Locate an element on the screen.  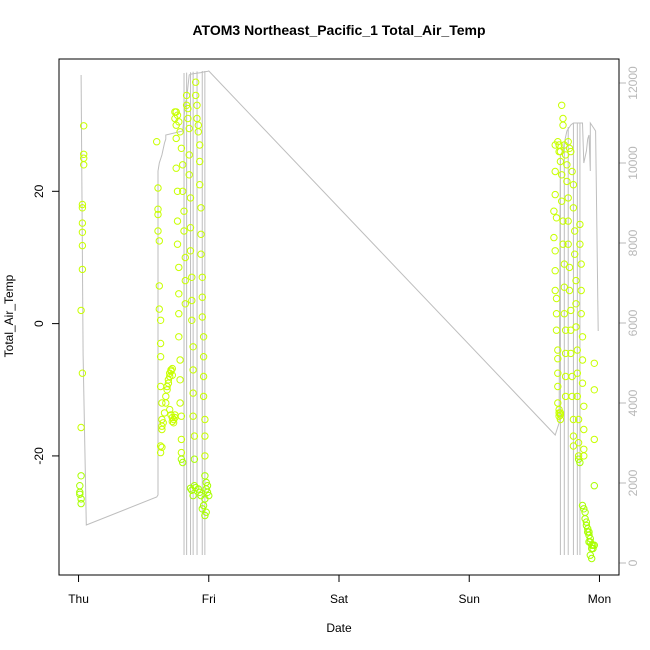
x-axis-label: Date is located at coordinates (339, 628).